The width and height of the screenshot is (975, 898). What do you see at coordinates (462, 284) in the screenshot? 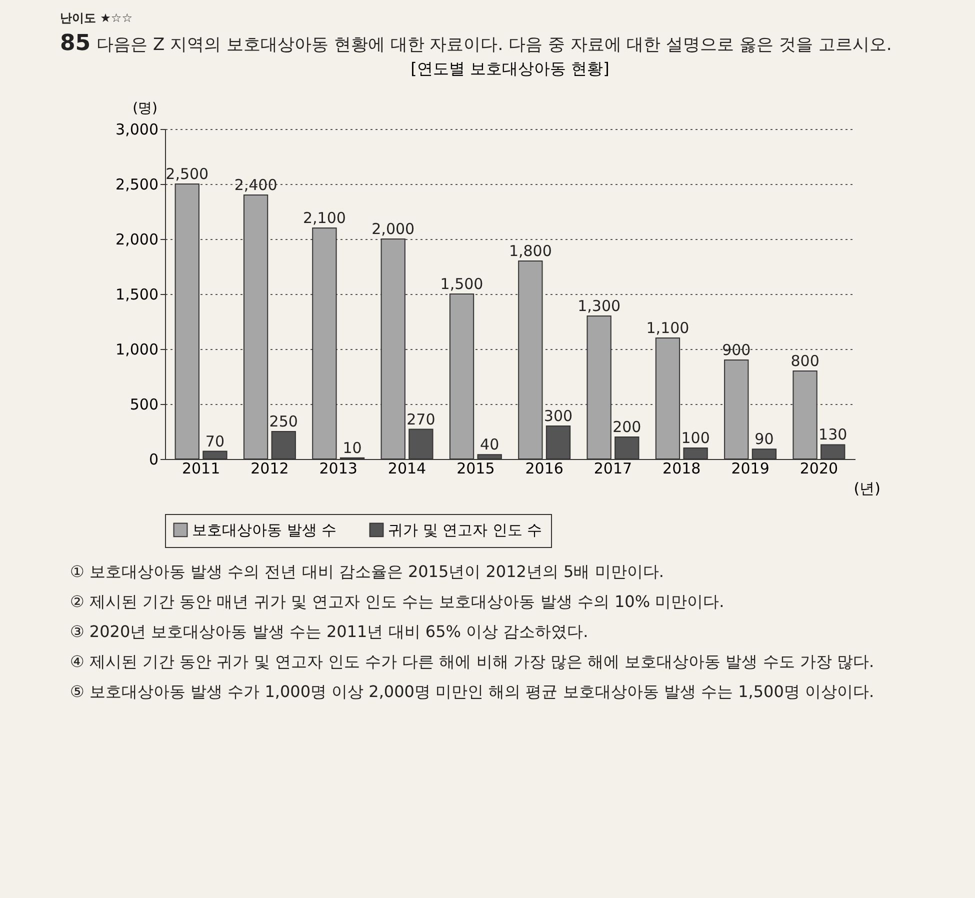
I see `data-label: 1,500` at bounding box center [462, 284].